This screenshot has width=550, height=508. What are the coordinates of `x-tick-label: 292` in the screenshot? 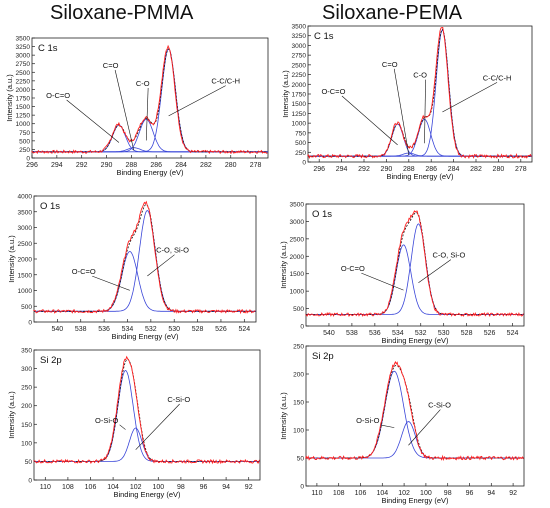 It's located at (364, 169).